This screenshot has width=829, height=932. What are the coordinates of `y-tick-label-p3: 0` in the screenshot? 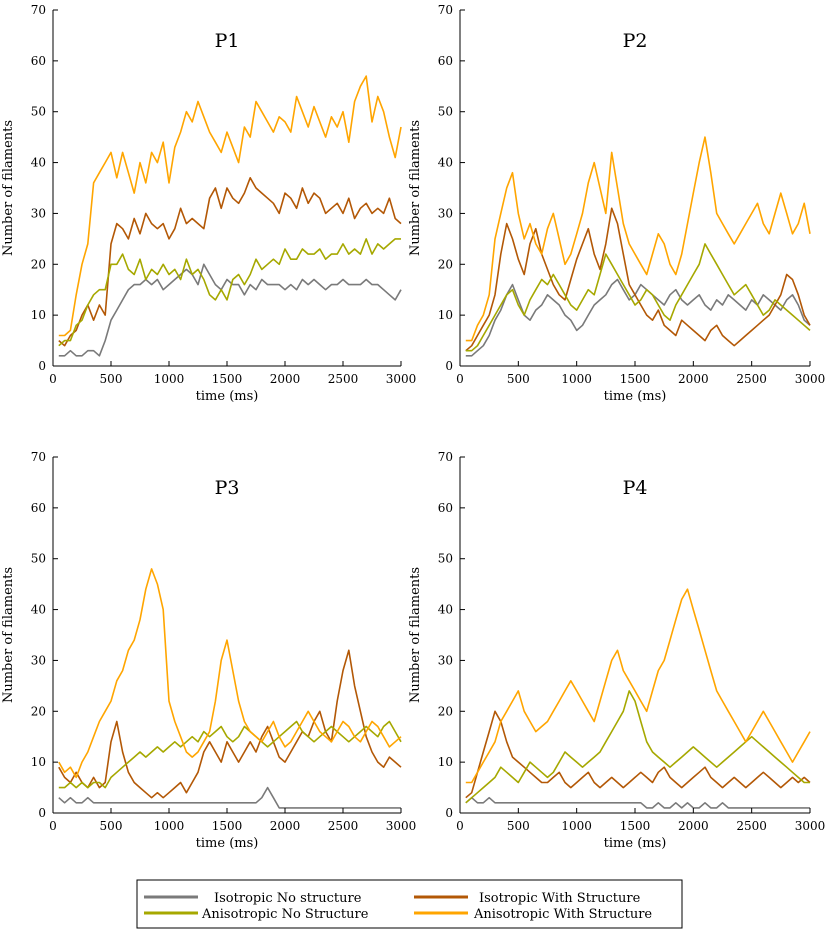 It's located at (42, 813).